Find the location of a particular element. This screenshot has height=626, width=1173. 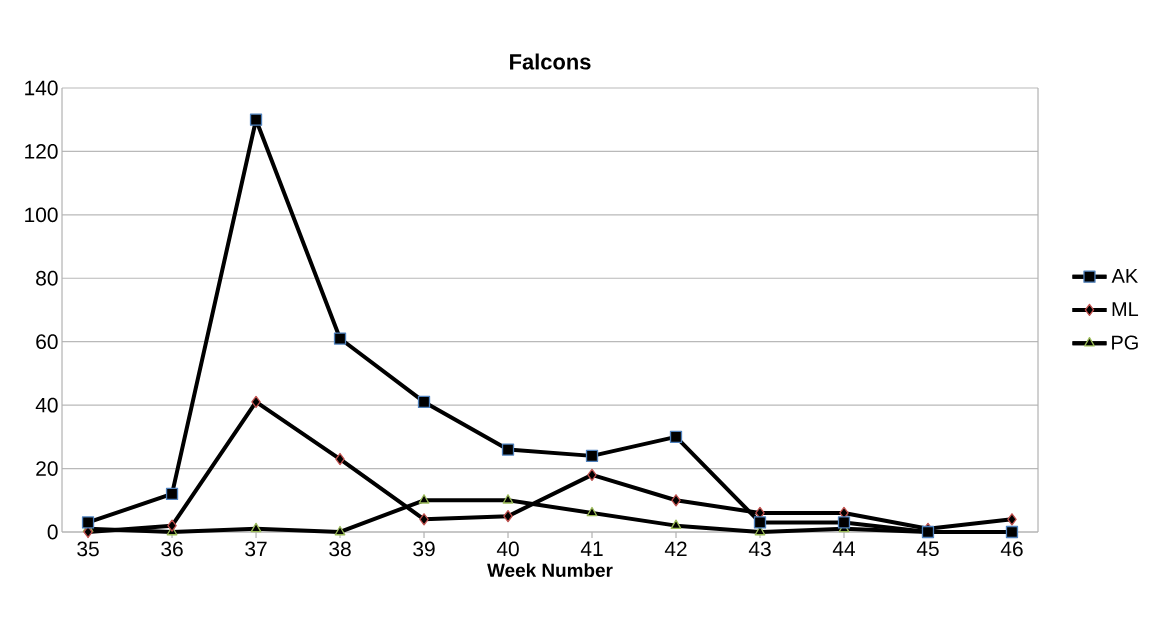

y-tick-label: 20 is located at coordinates (47, 468).